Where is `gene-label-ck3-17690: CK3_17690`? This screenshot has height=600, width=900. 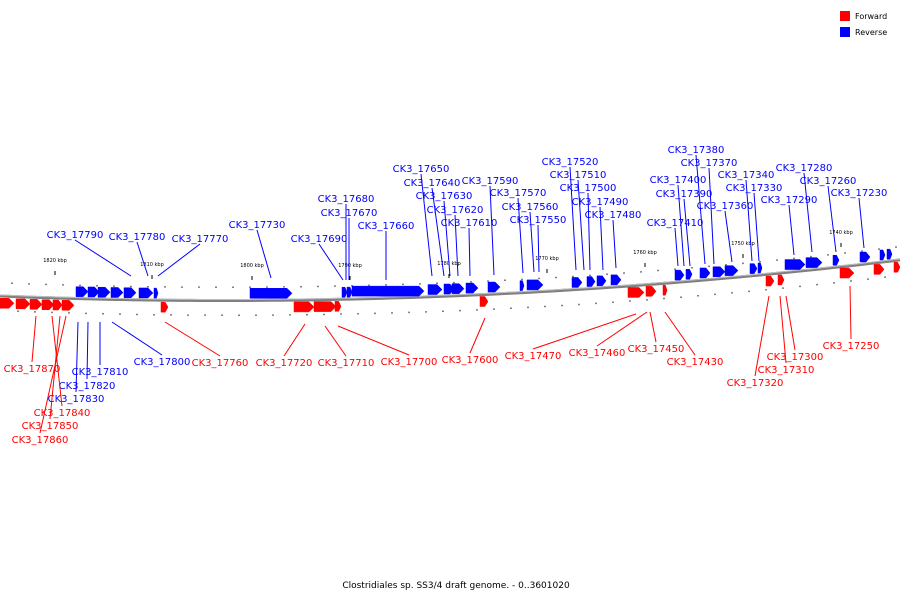
gene-label-ck3-17690: CK3_17690 is located at coordinates (319, 239).